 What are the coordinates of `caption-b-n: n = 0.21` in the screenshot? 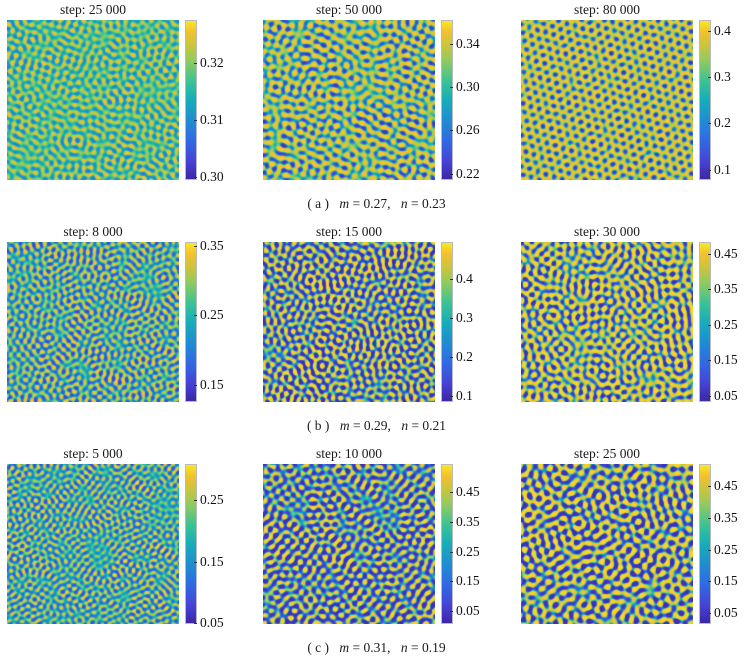 It's located at (424, 425).